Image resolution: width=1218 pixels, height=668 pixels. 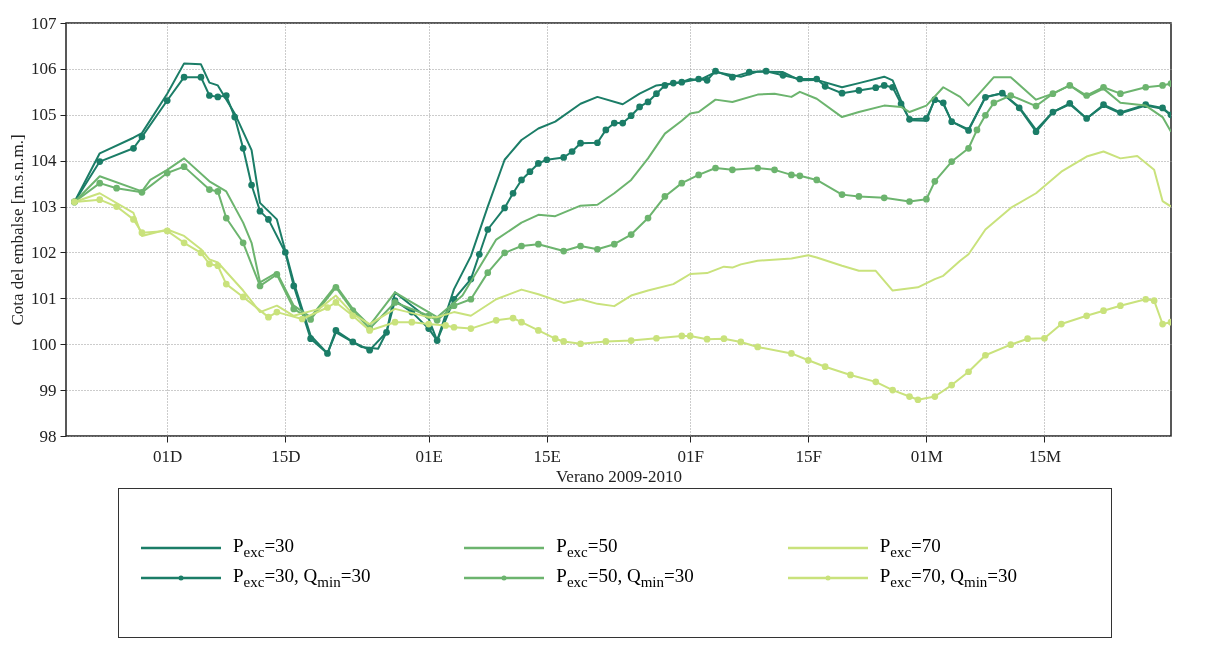 What do you see at coordinates (809, 456) in the screenshot?
I see `x-tick-label: 15F` at bounding box center [809, 456].